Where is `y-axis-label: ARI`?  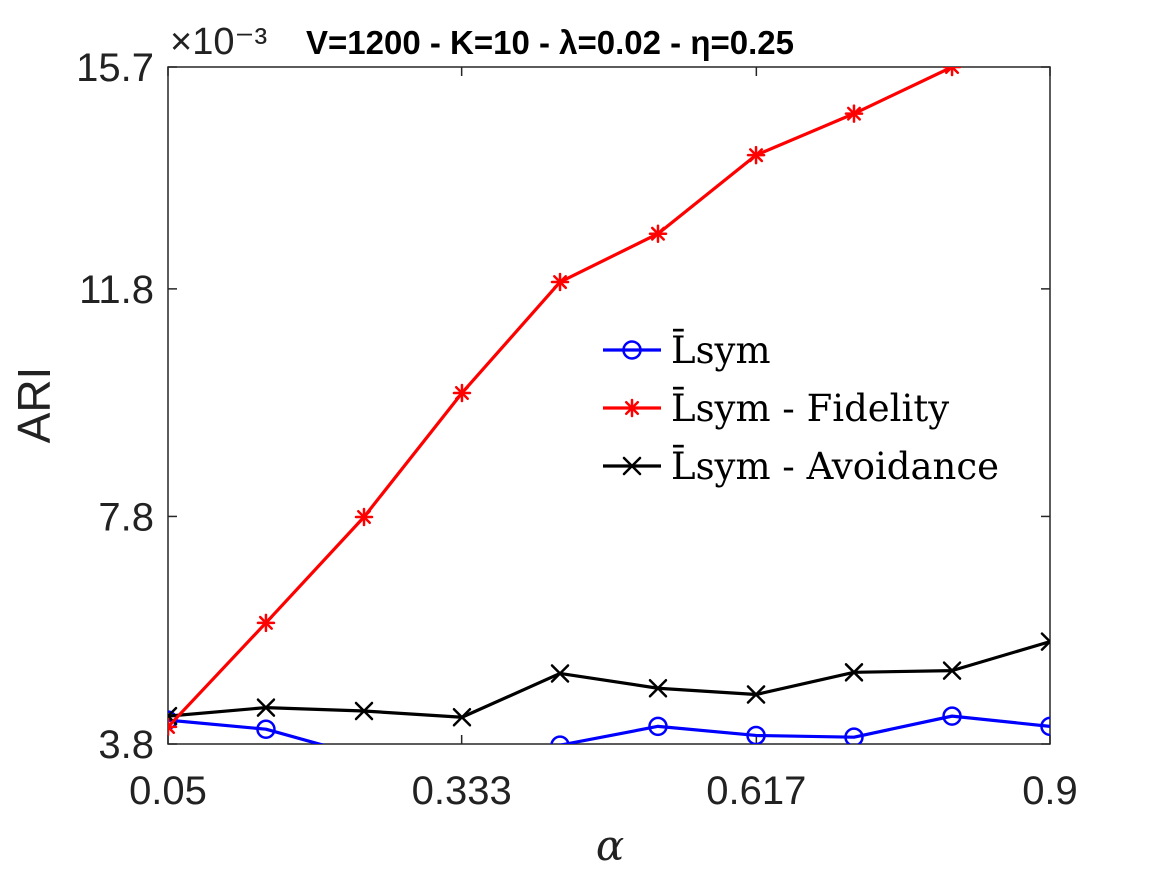
y-axis-label: ARI is located at coordinates (34, 405).